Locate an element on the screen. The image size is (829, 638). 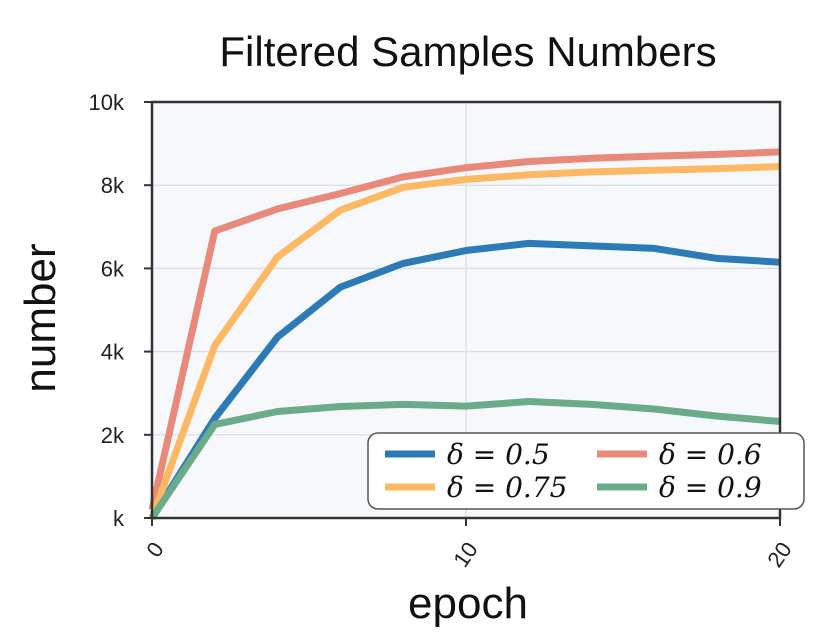
x-tick-label: 10 is located at coordinates (465, 554).